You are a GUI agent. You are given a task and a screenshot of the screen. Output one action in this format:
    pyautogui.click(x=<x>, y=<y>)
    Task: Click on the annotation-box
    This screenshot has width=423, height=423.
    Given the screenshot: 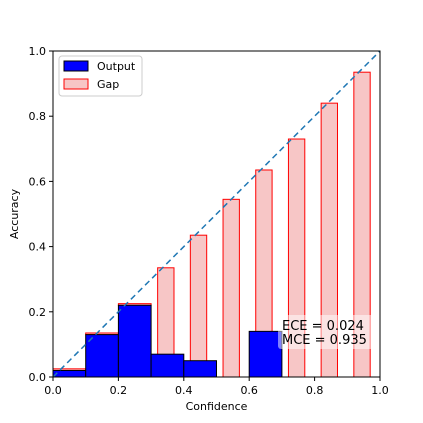 What is the action you would take?
    pyautogui.click(x=328, y=332)
    